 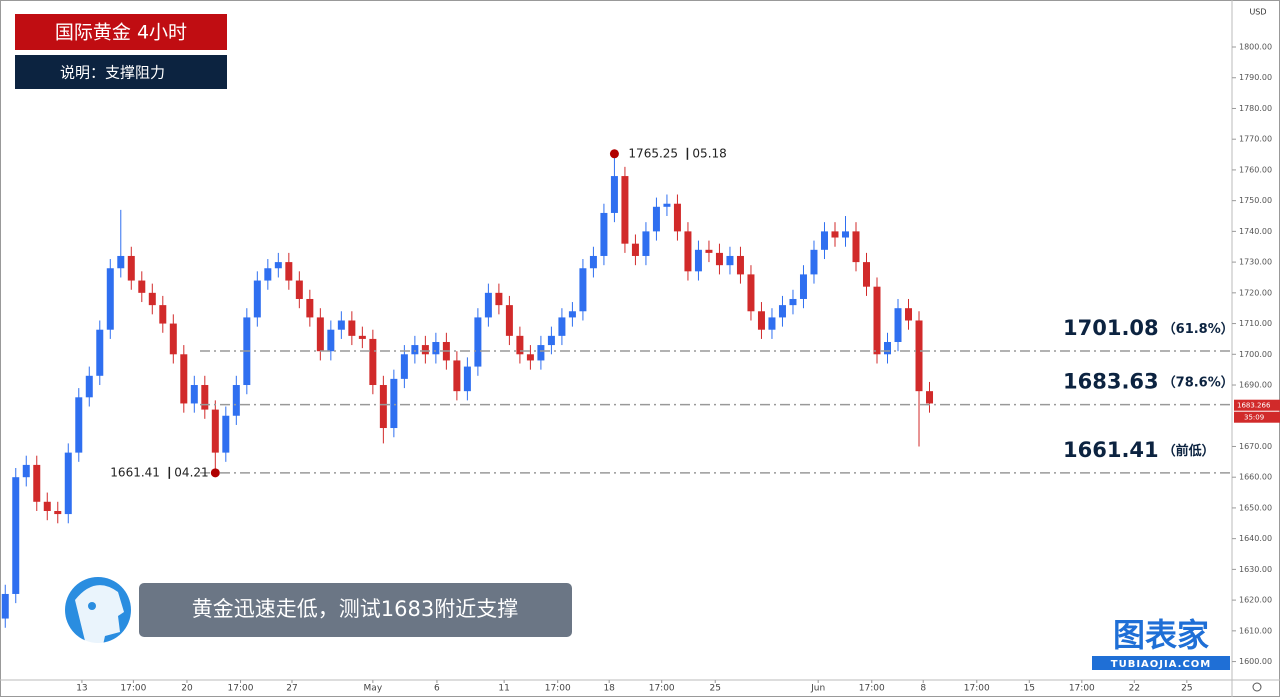 What do you see at coordinates (1189, 450) in the screenshot?
I see `level-note: （前低）` at bounding box center [1189, 450].